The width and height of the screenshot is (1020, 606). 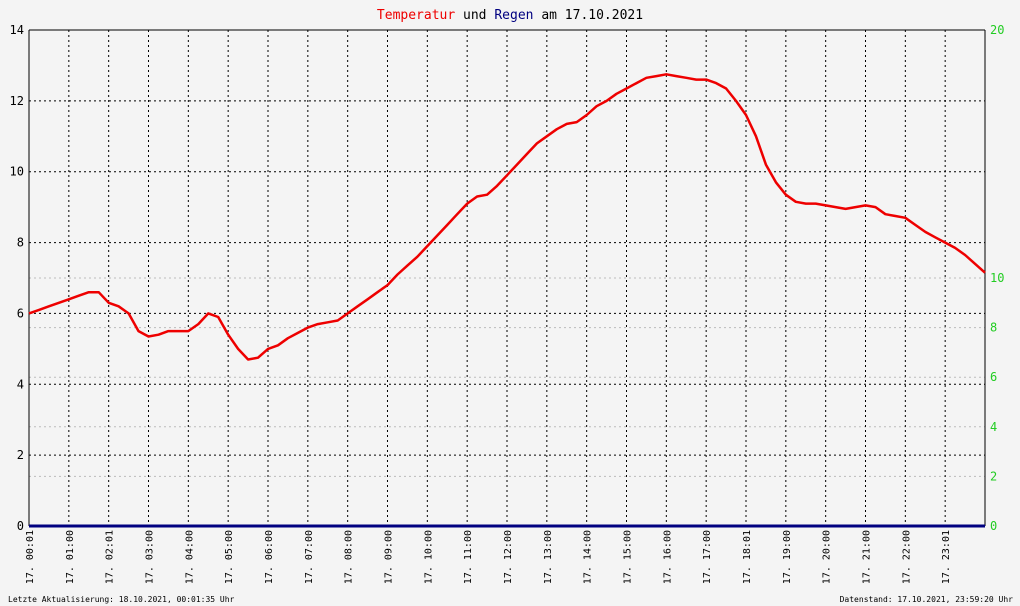 I want to click on left-axis-ticks: 0 2 4 6 8 10 12 14, so click(x=17, y=278).